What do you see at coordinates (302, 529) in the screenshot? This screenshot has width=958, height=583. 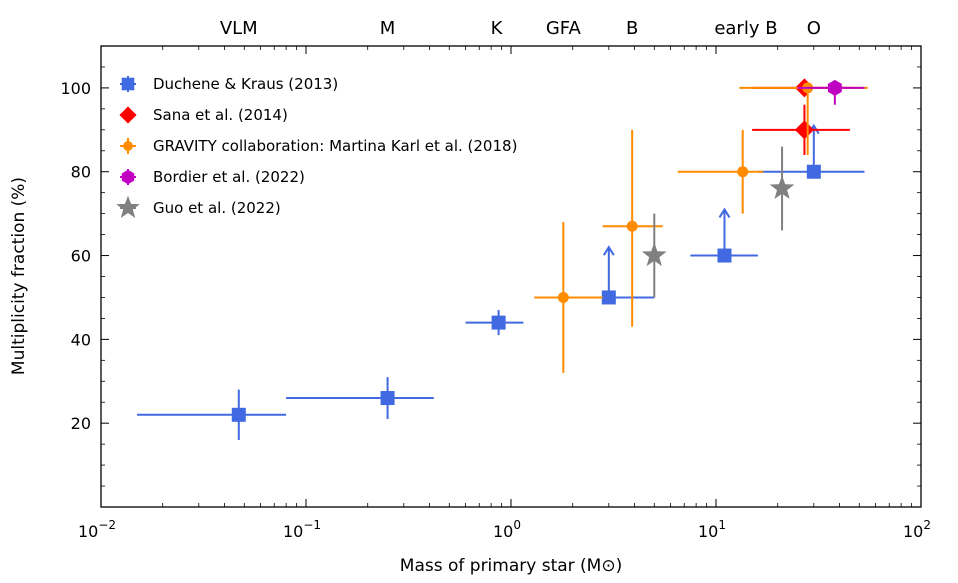 I see `x-tick-label: 10⁻¹` at bounding box center [302, 529].